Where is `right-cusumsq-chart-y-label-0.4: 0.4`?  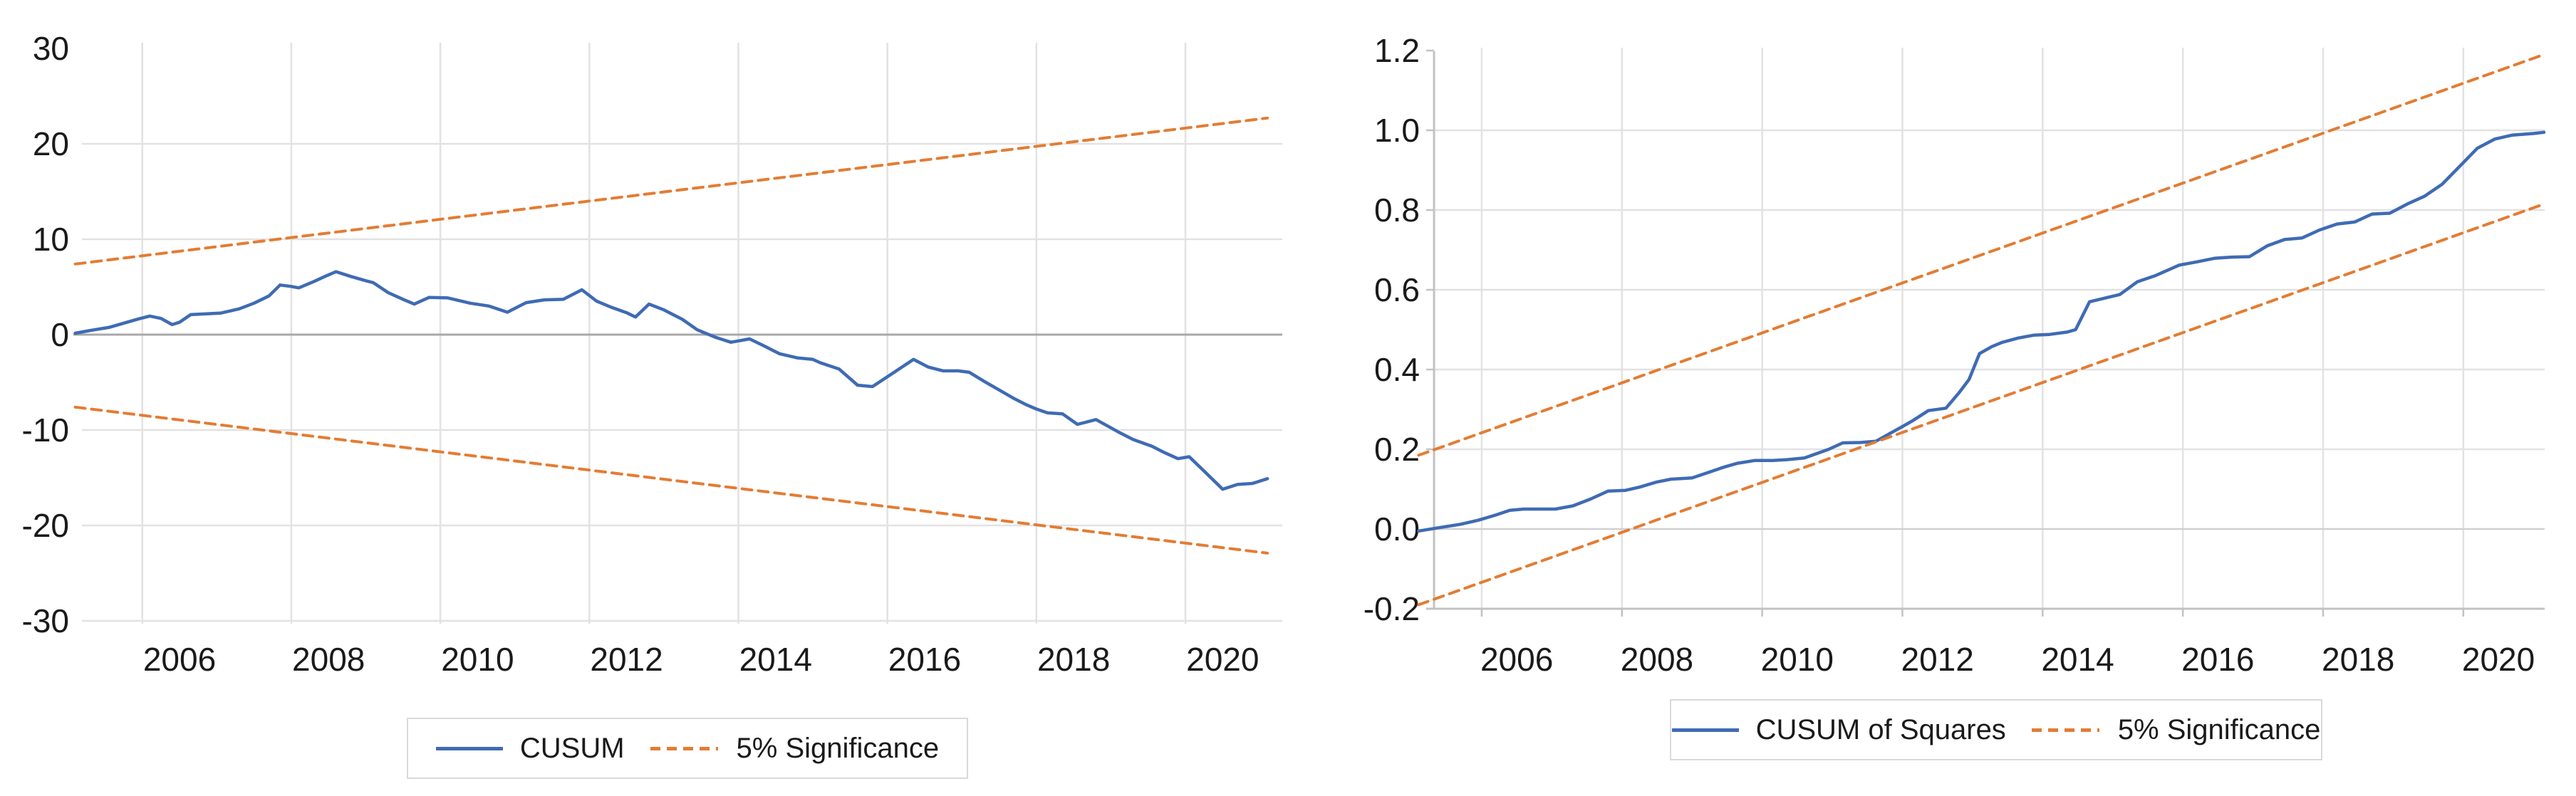
right-cusumsq-chart-y-label-0.4: 0.4 is located at coordinates (1397, 369).